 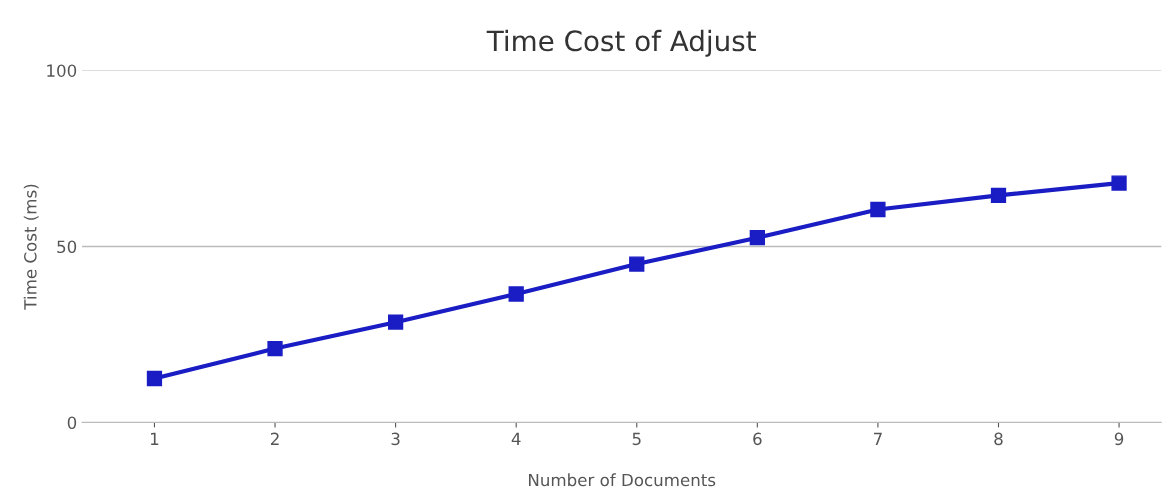 What do you see at coordinates (621, 43) in the screenshot?
I see `chart-title: Time Cost of Adjust` at bounding box center [621, 43].